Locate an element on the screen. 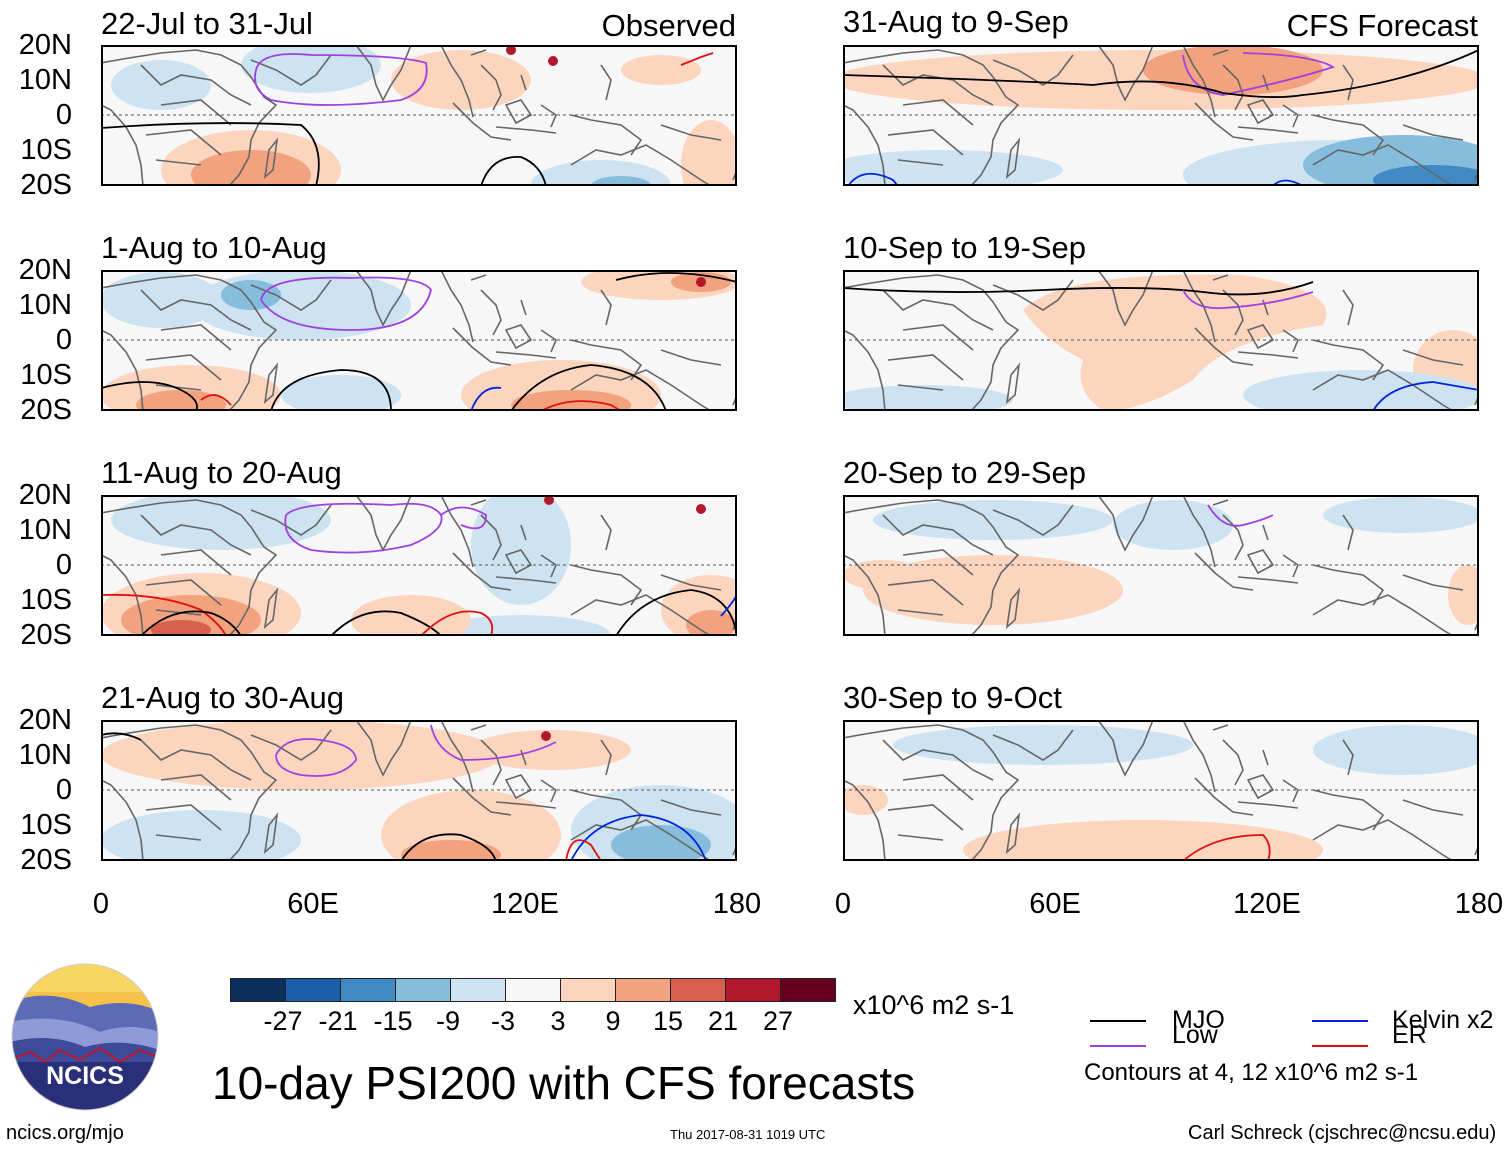  legend-swatch-er is located at coordinates (1340, 1046).